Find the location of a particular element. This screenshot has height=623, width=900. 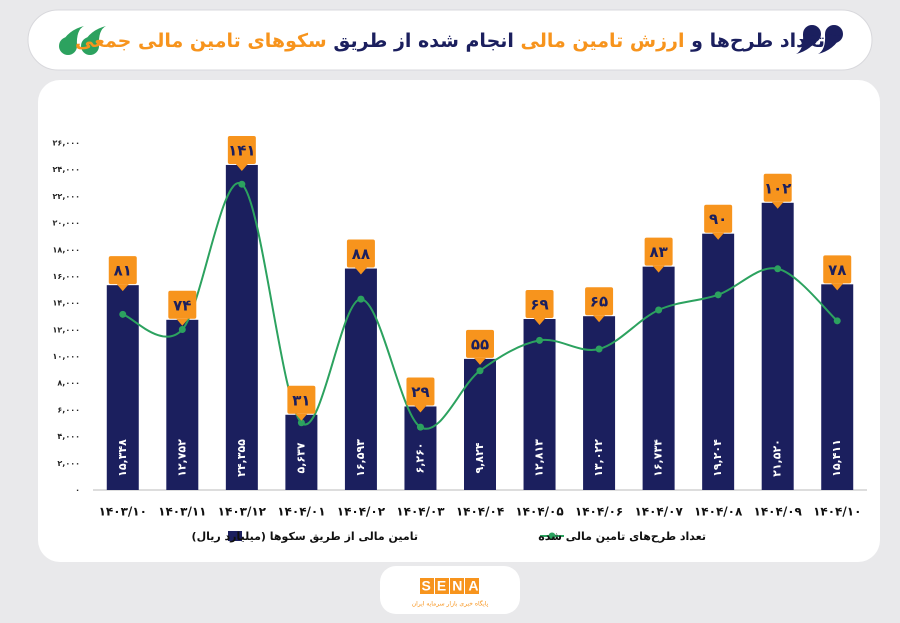

bar-value-label: ۱۲,۷۵۲ is located at coordinates (181, 458).